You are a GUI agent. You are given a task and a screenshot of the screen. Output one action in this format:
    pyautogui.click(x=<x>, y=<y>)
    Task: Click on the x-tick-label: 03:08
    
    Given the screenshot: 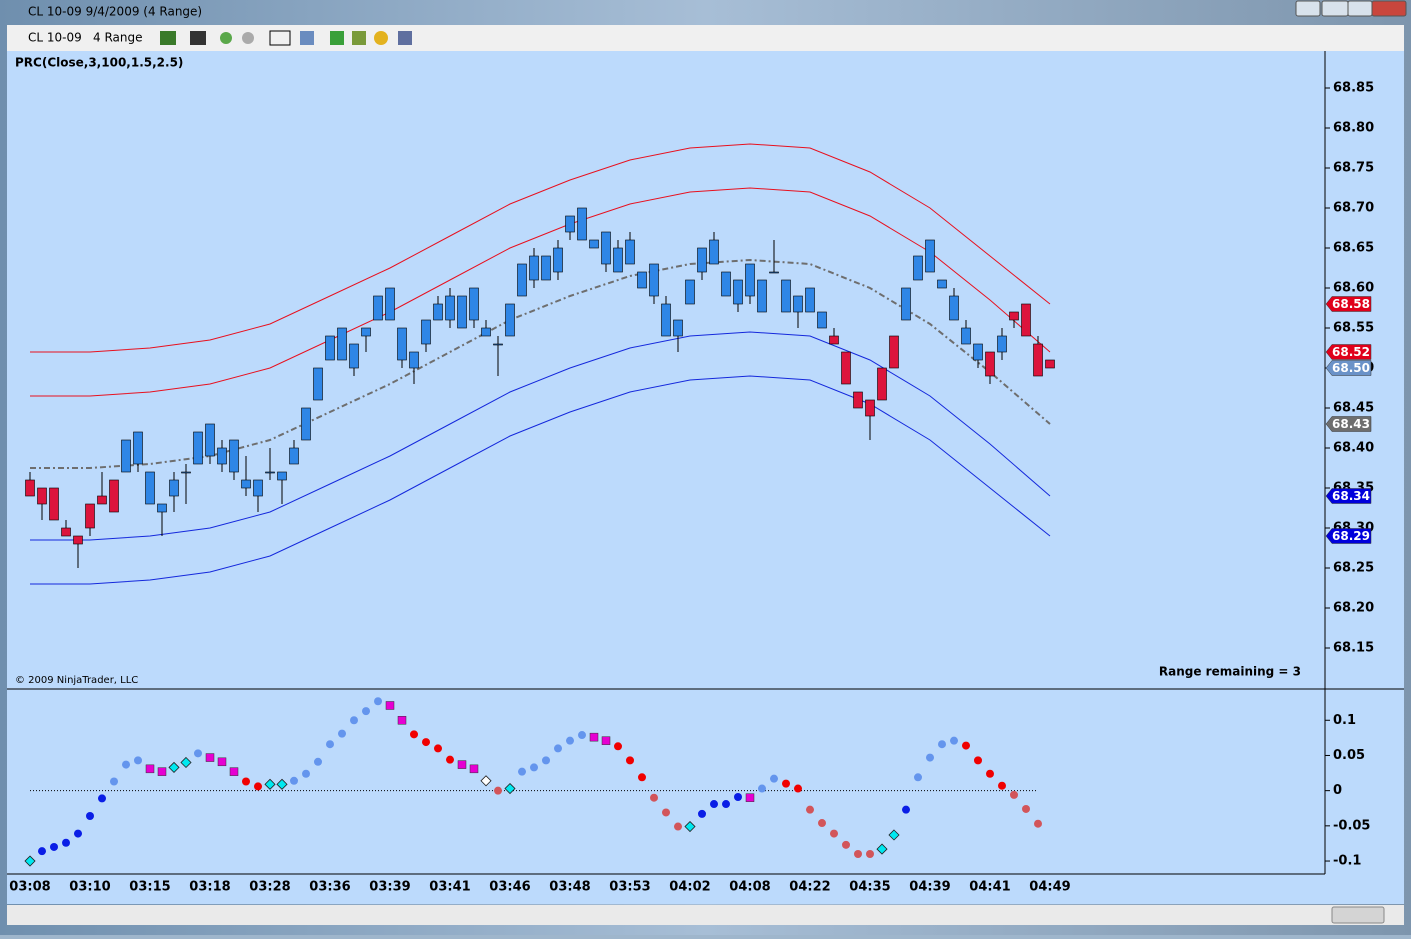 What is the action you would take?
    pyautogui.click(x=29, y=887)
    